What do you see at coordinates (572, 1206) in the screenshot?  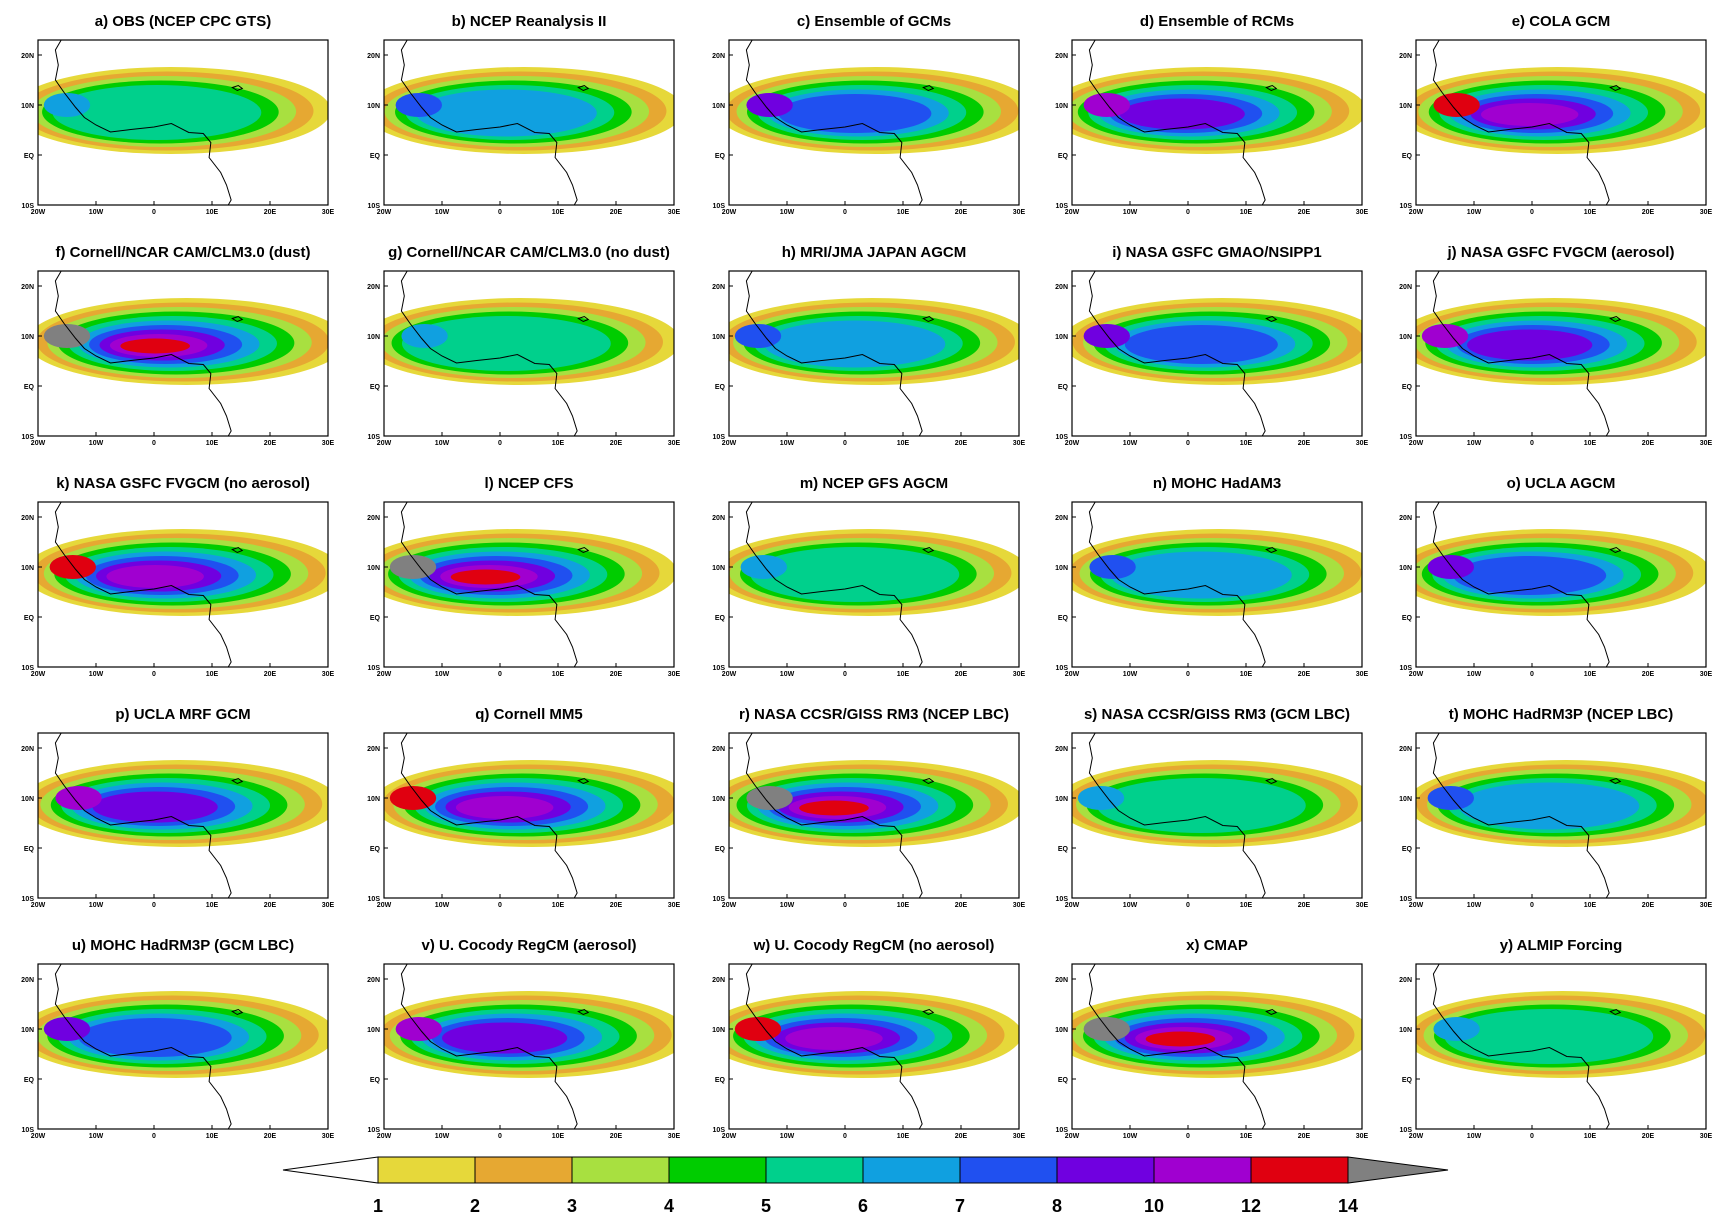 I see `colorbar-label: 3` at bounding box center [572, 1206].